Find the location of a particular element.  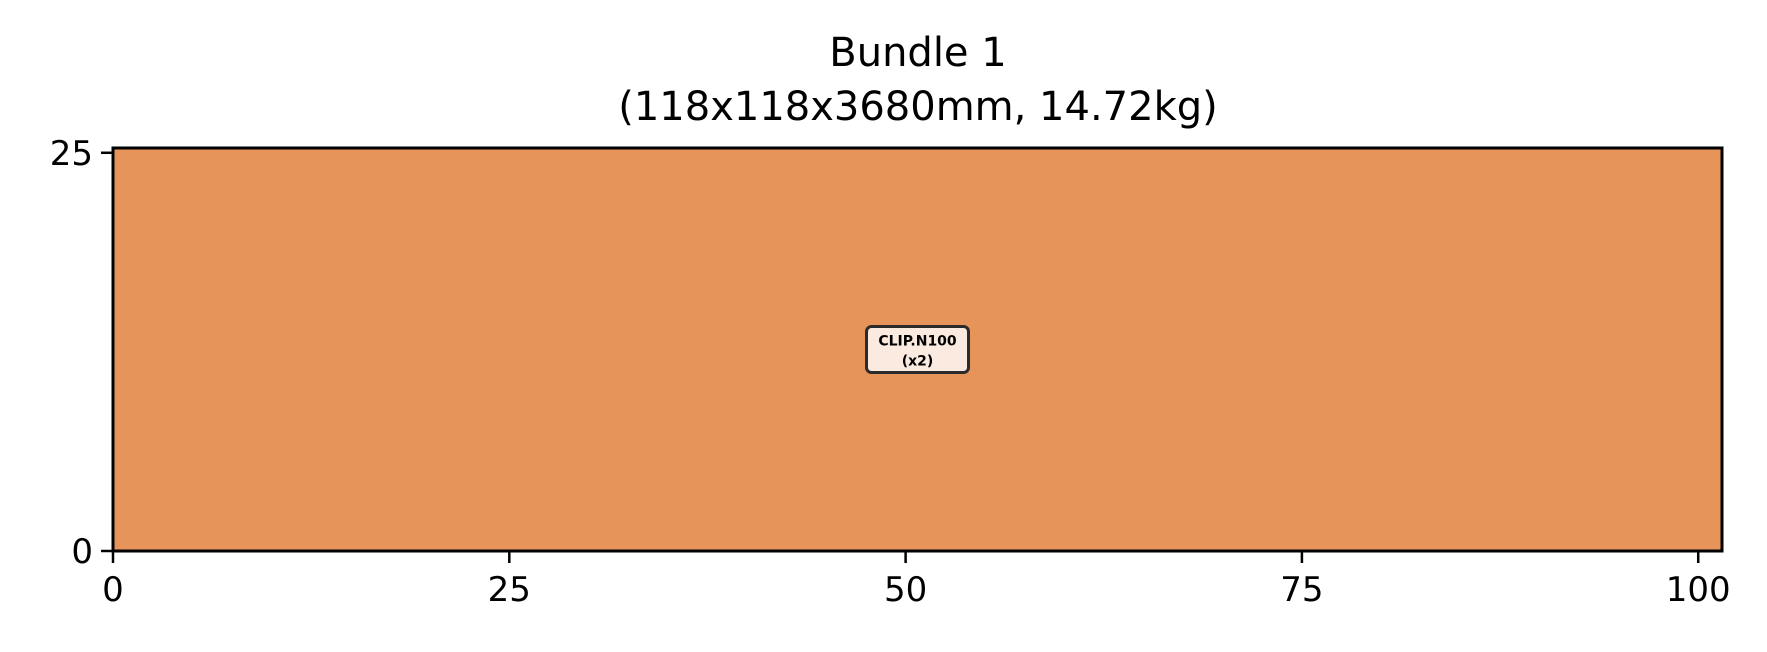

x-tick-label: 25 is located at coordinates (509, 590).